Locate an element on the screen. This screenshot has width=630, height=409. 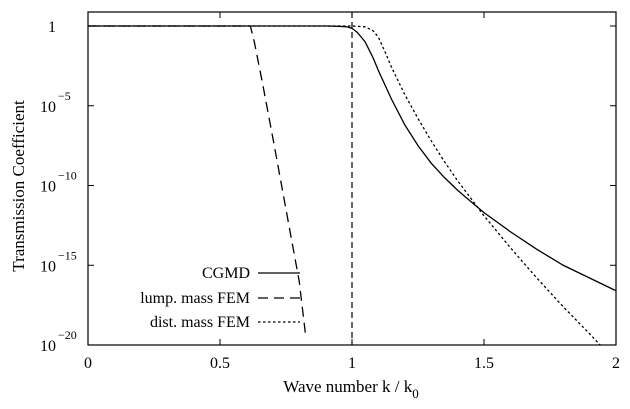
y-tick-exponent-1: −5 is located at coordinates (64, 96).